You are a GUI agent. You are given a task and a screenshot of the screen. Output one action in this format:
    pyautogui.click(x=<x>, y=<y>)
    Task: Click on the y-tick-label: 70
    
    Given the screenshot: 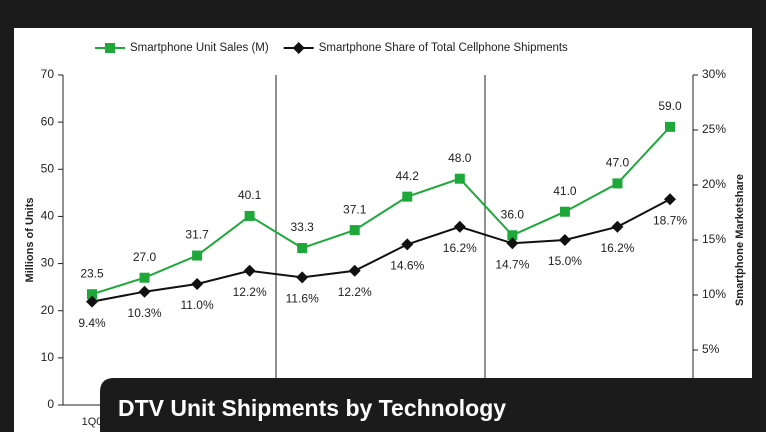 What is the action you would take?
    pyautogui.click(x=48, y=74)
    